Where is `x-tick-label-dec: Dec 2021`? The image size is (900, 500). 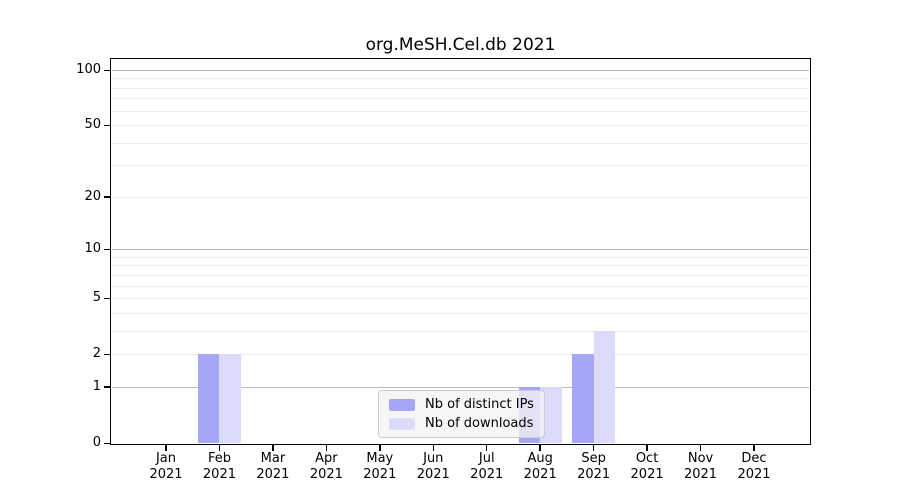 x-tick-label-dec: Dec 2021 is located at coordinates (754, 466).